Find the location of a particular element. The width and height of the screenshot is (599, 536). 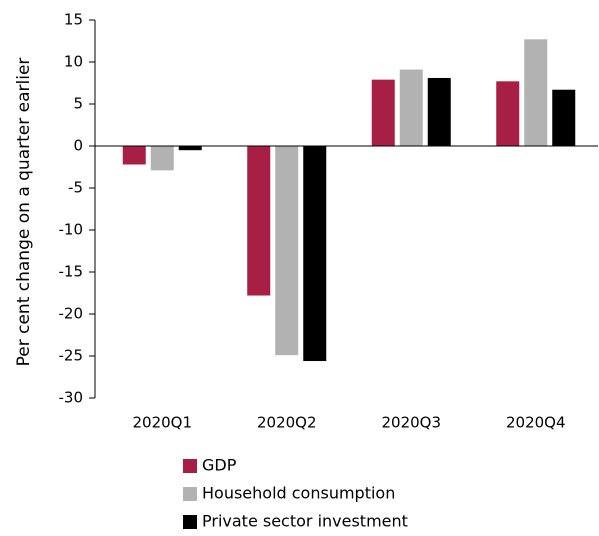

y-tick-label: 10 is located at coordinates (73, 62).